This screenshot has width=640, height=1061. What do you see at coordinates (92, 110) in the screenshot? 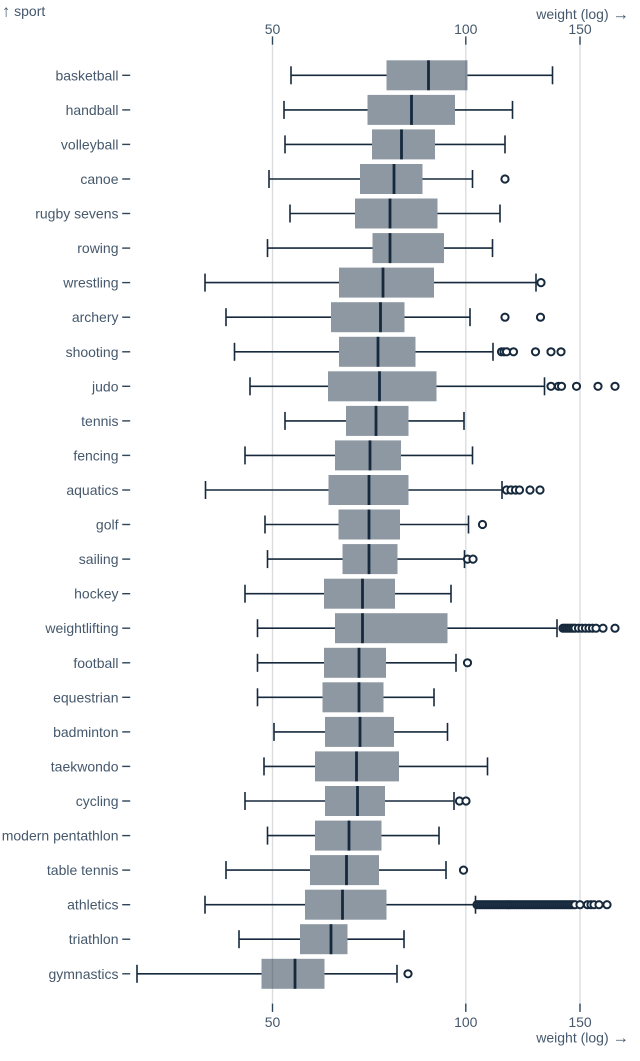
I see `svg-text: handball` at bounding box center [92, 110].